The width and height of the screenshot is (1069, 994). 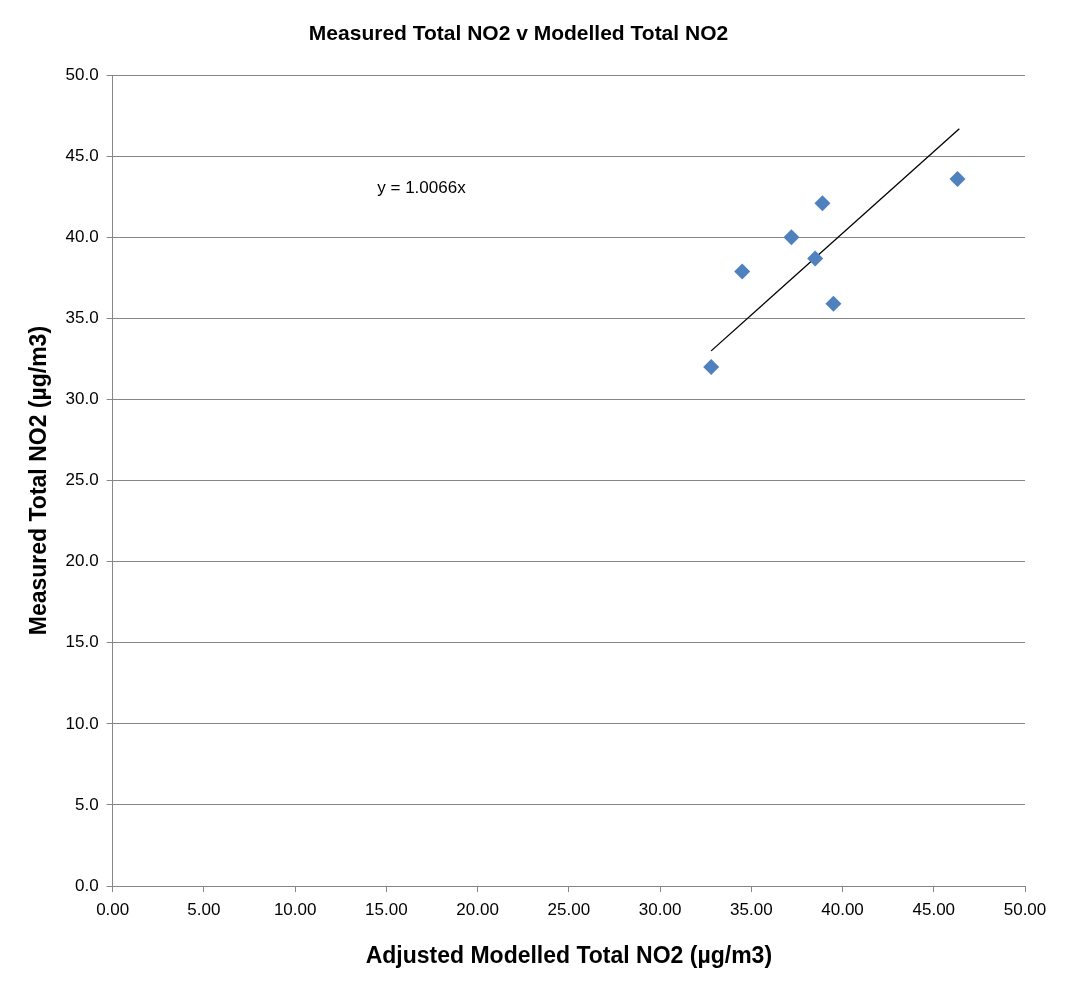 What do you see at coordinates (660, 909) in the screenshot?
I see `x-tick-label: 30.00` at bounding box center [660, 909].